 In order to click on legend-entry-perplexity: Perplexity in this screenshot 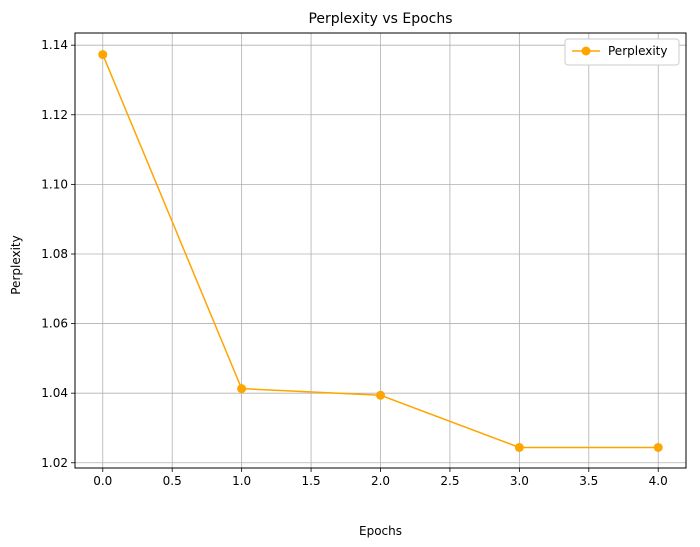, I will do `click(638, 51)`.